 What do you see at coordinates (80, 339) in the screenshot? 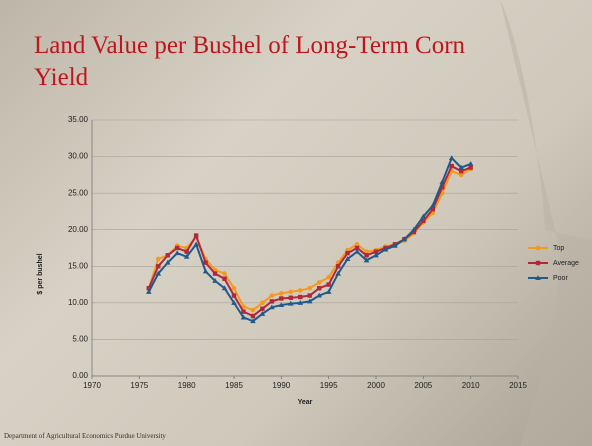
I see `y-tick-label: 5.00` at bounding box center [80, 339].